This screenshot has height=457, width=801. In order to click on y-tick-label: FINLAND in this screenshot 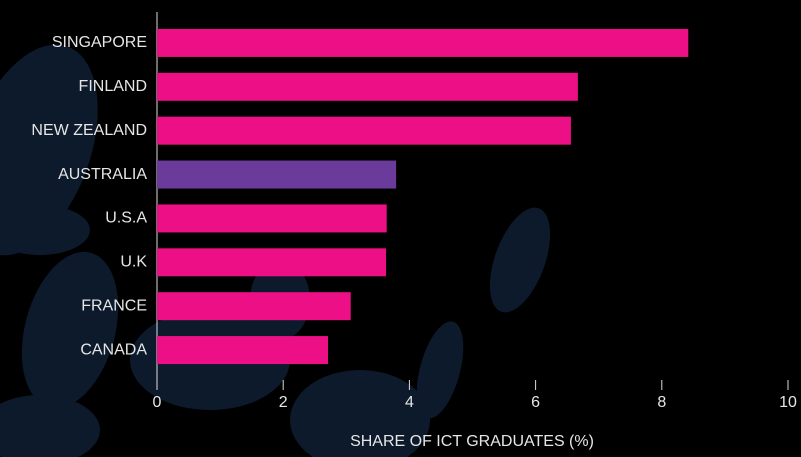, I will do `click(113, 86)`.